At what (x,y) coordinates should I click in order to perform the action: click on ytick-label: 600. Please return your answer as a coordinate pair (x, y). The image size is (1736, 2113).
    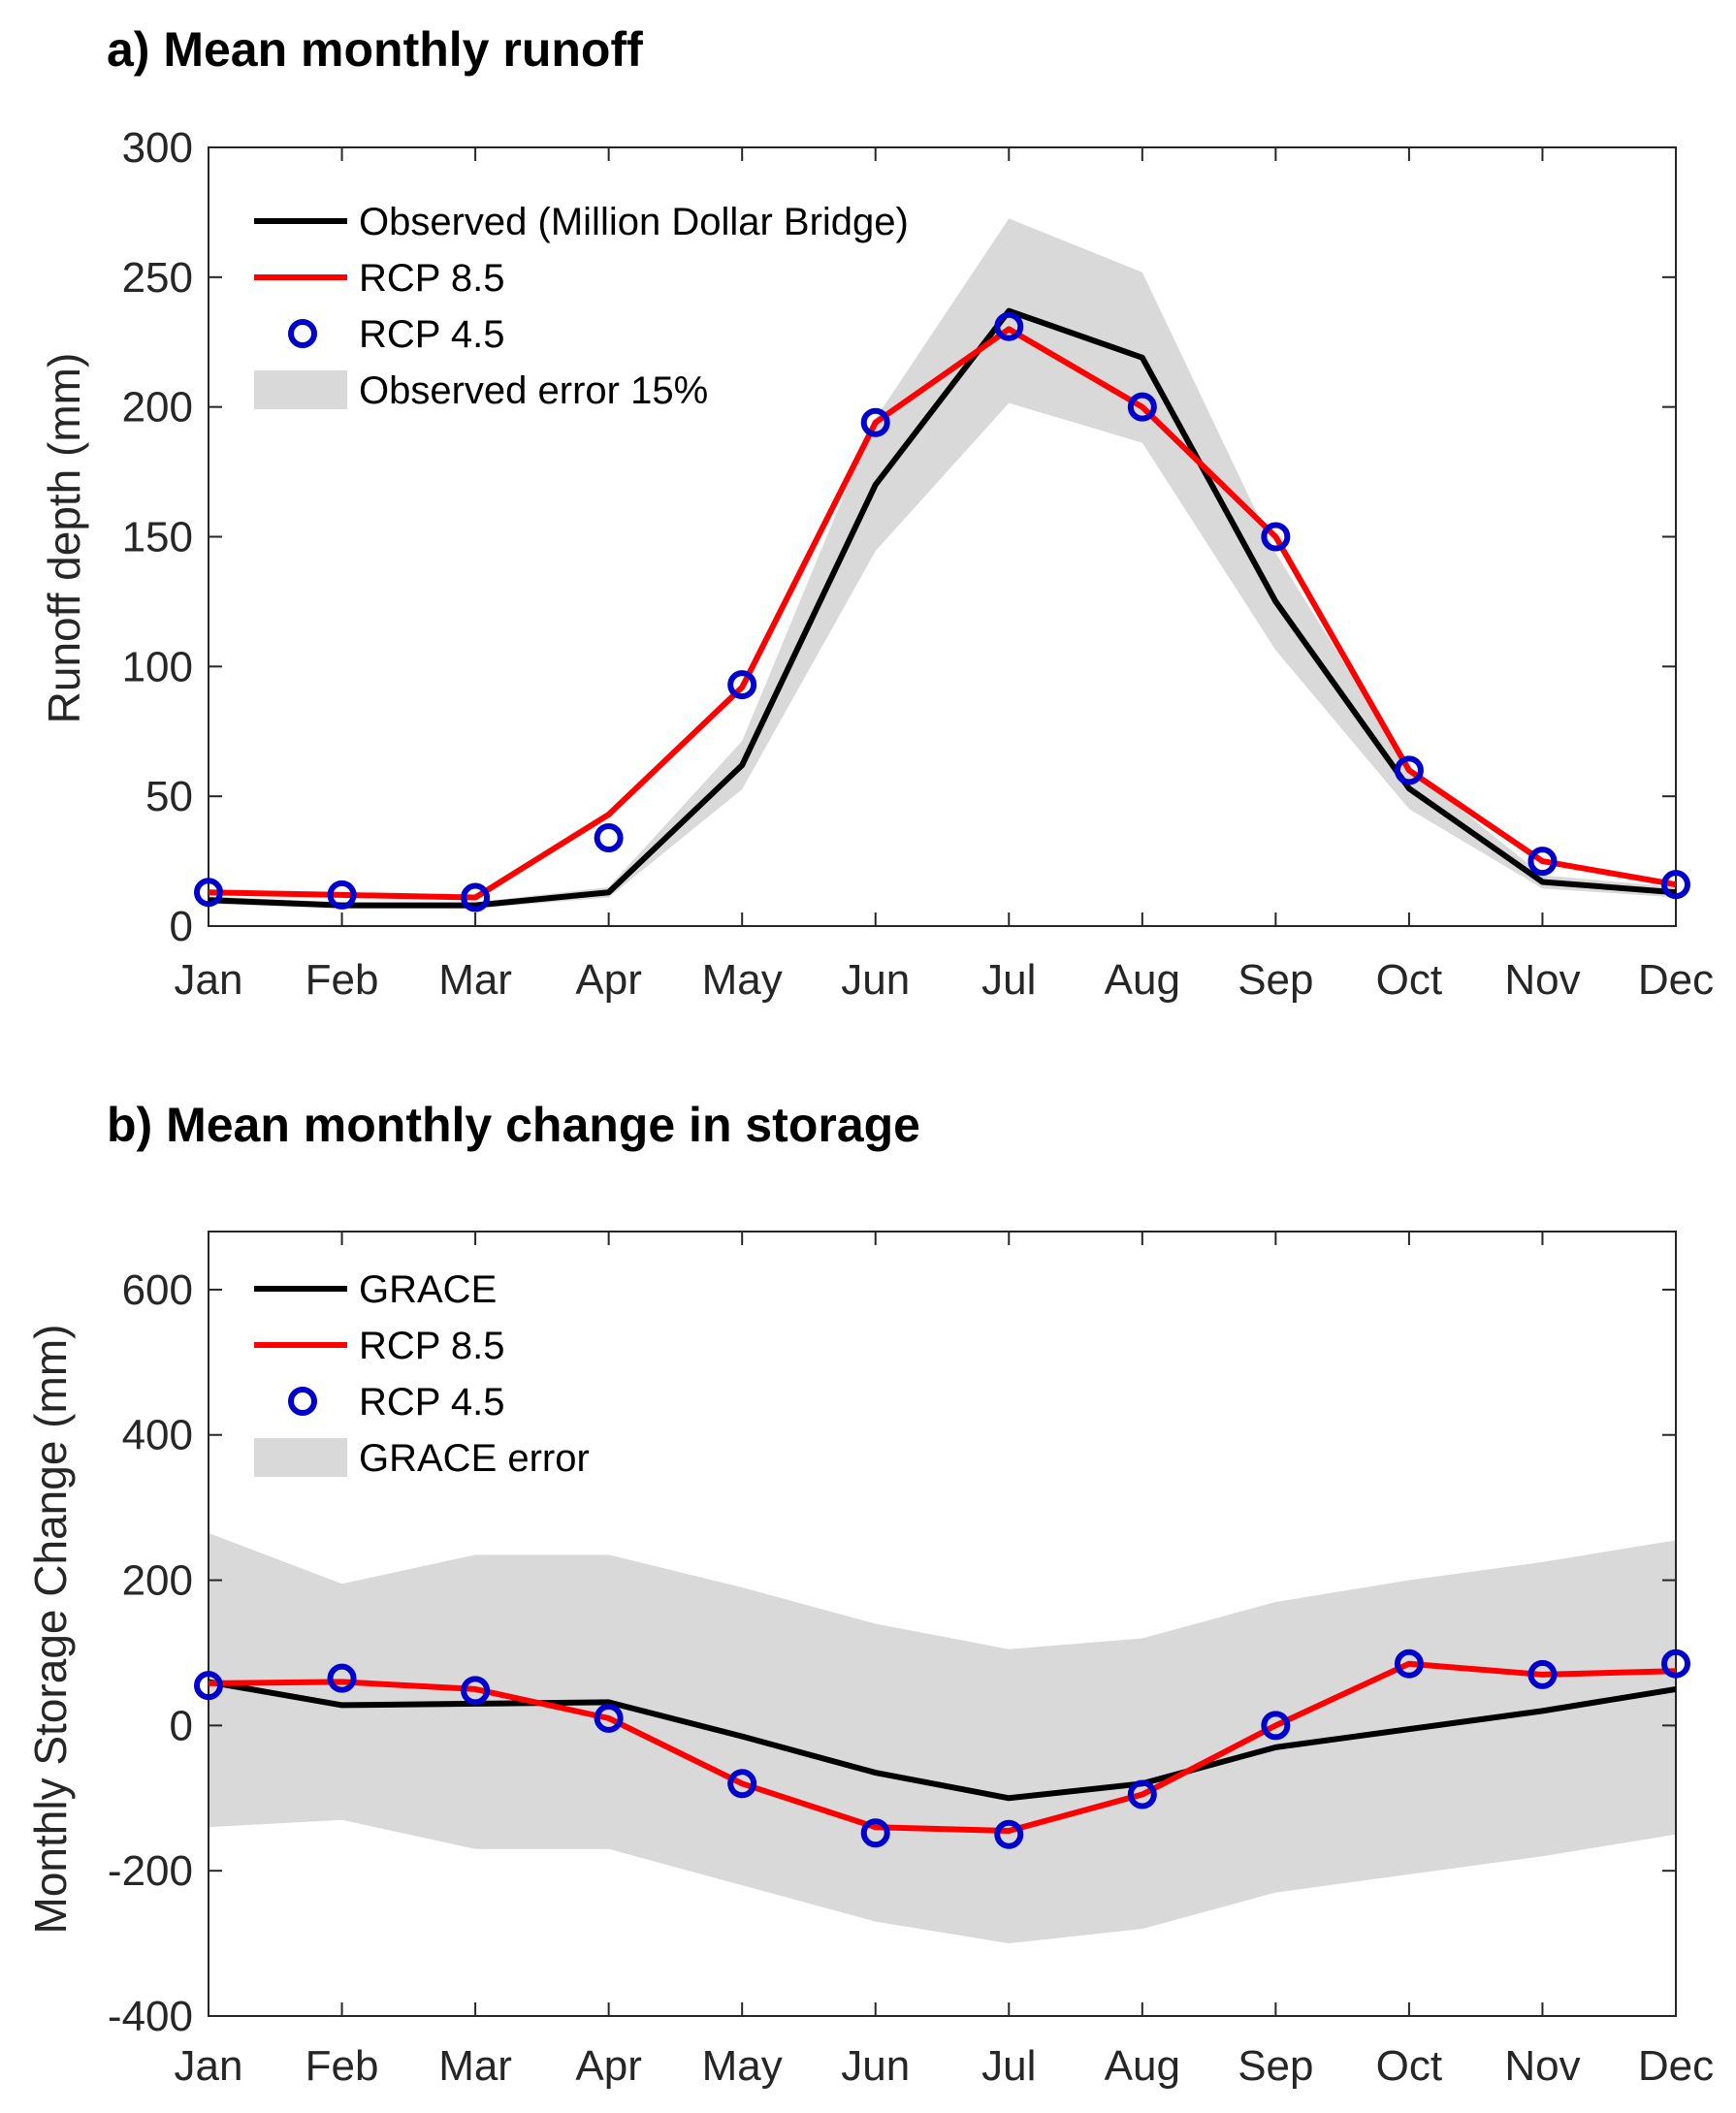
    Looking at the image, I should click on (157, 1290).